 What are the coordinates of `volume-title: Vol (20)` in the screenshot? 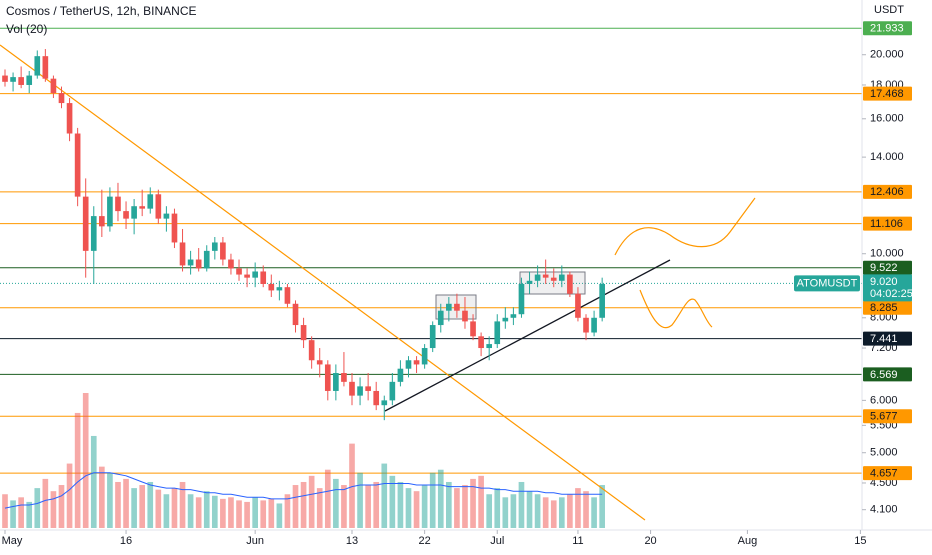 It's located at (26, 29).